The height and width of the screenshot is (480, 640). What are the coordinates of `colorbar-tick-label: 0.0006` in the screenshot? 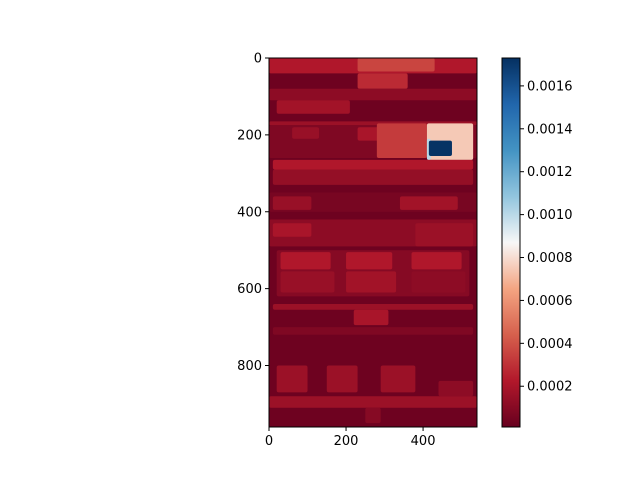 It's located at (550, 301).